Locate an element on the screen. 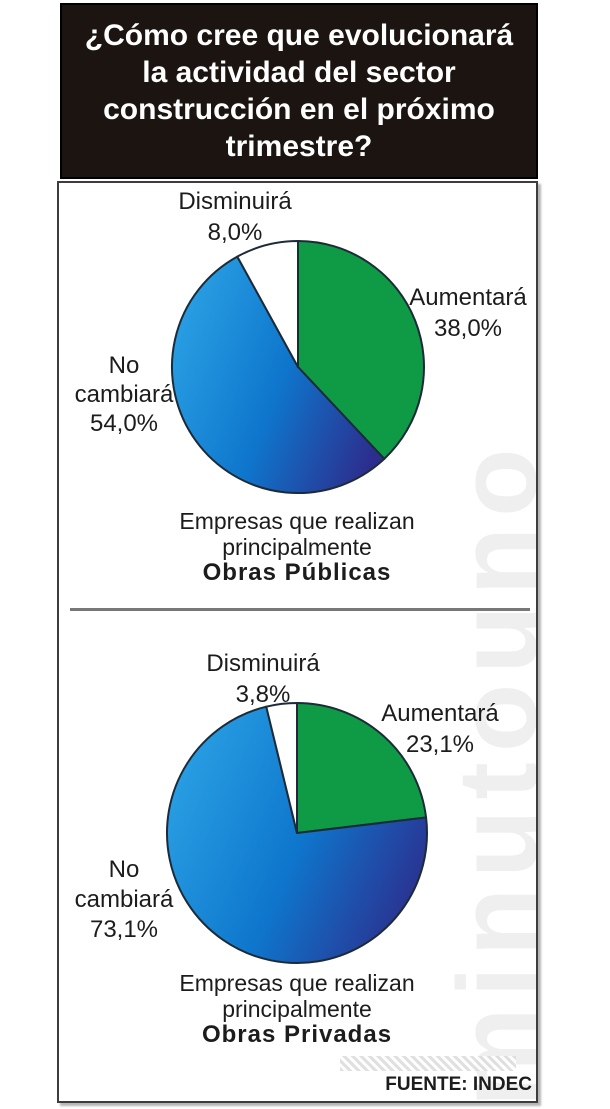 This screenshot has height=1109, width=610. pie2-label-aumentara: Aumentará 23,1% is located at coordinates (440, 729).